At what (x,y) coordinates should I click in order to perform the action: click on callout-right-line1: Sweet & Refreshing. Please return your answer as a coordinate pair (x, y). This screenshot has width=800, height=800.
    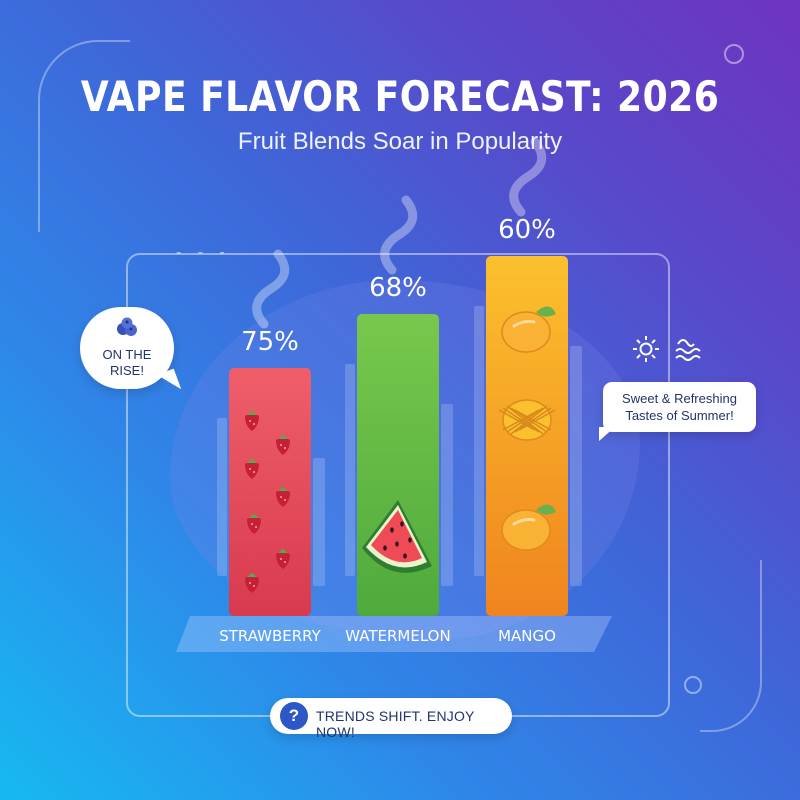
    Looking at the image, I should click on (679, 398).